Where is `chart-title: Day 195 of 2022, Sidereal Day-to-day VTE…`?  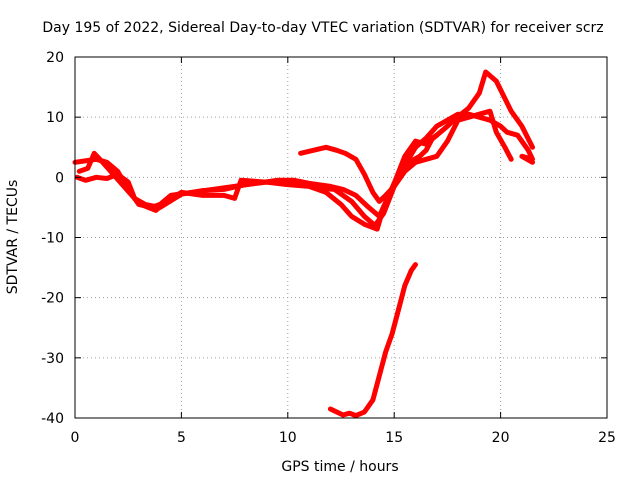 chart-title: Day 195 of 2022, Sidereal Day-to-day VTE… is located at coordinates (322, 28).